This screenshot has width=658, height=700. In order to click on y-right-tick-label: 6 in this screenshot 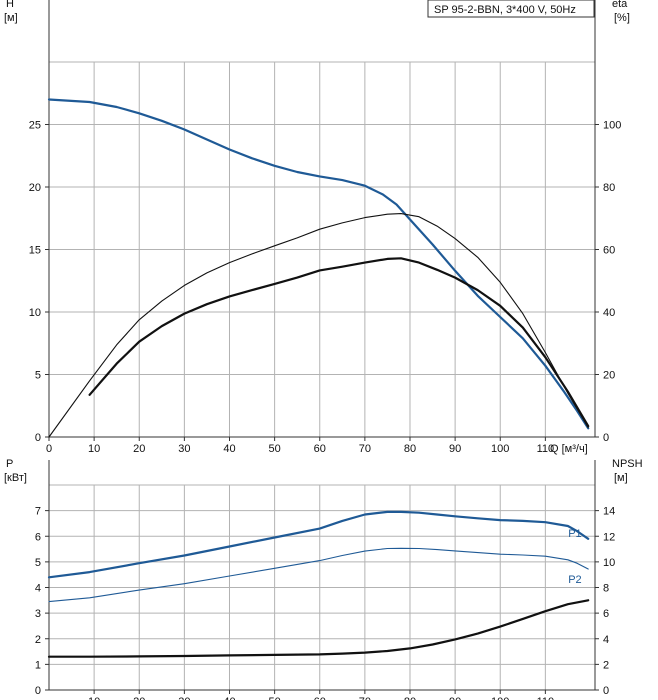, I will do `click(606, 614)`.